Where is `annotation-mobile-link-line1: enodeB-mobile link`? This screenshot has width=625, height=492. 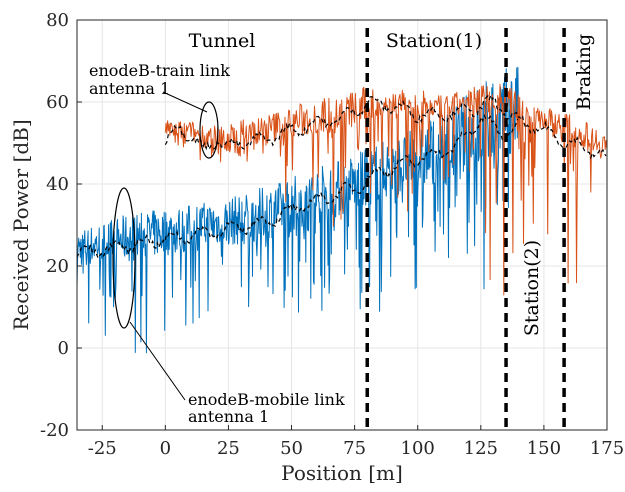
annotation-mobile-link-line1: enodeB-mobile link is located at coordinates (266, 399).